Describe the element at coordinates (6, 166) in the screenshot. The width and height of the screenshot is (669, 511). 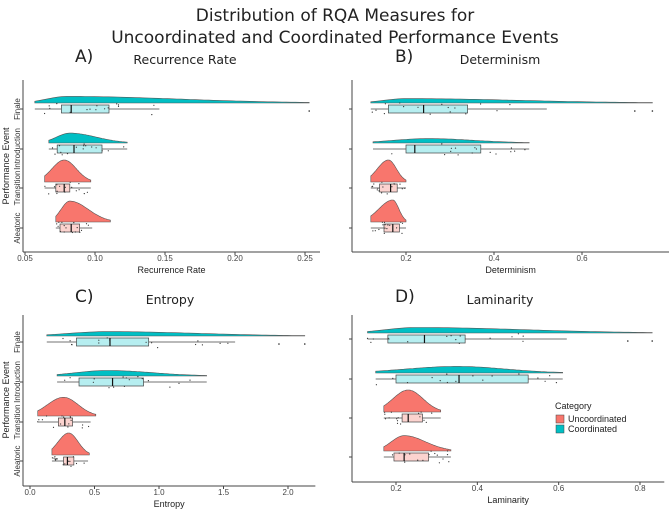
I see `y-axis-title: Performance Event` at that location.